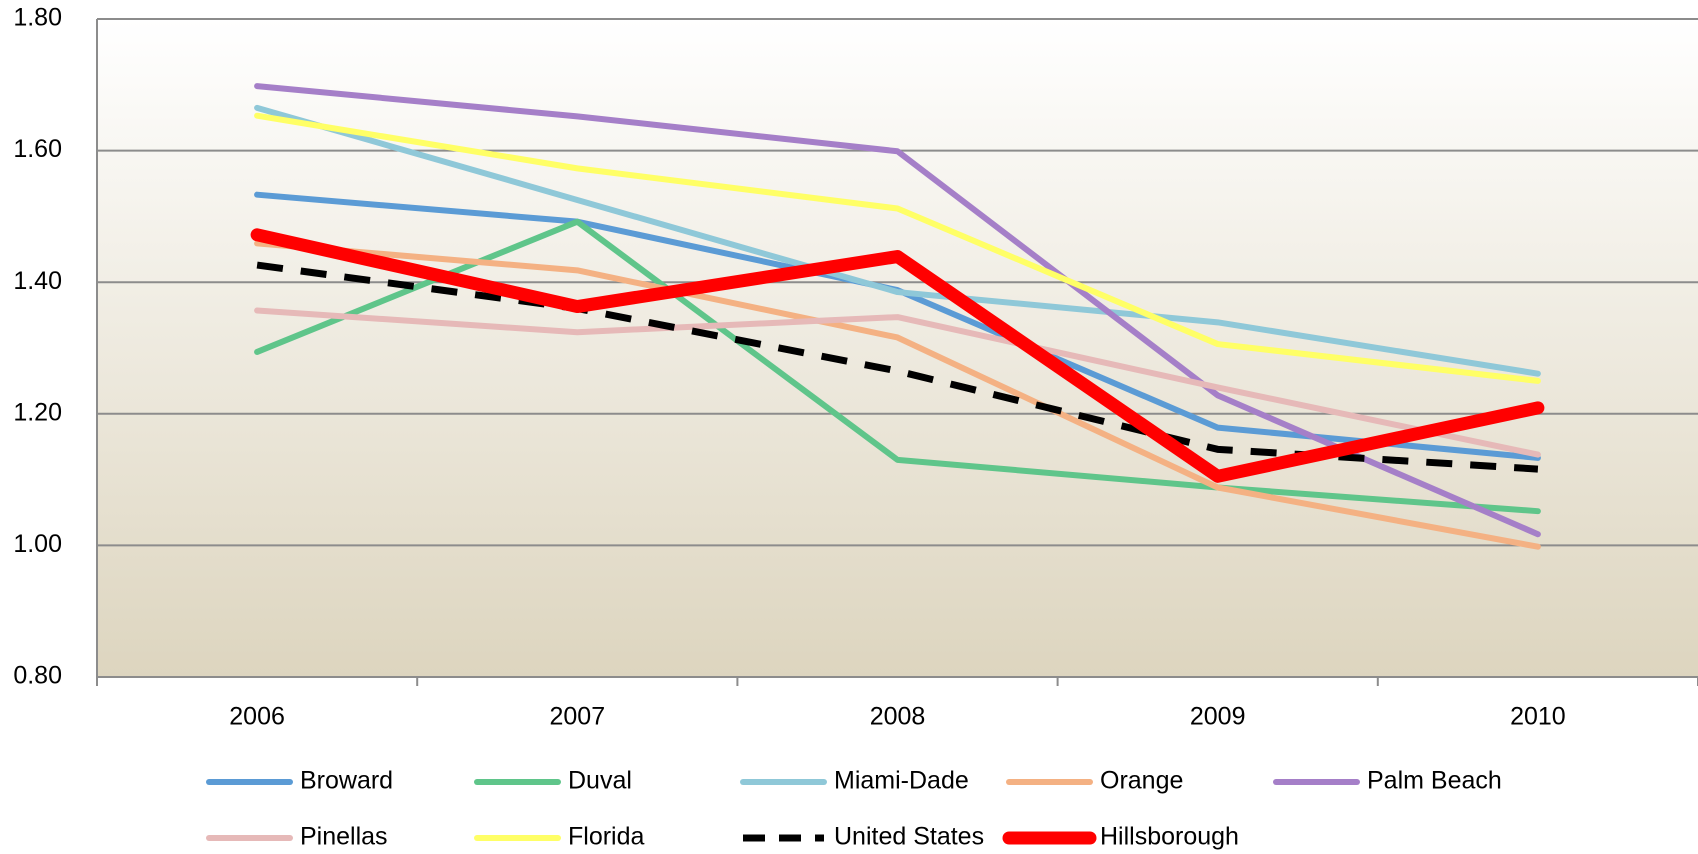 This screenshot has width=1698, height=854. I want to click on x-tick-label: 2010, so click(1538, 717).